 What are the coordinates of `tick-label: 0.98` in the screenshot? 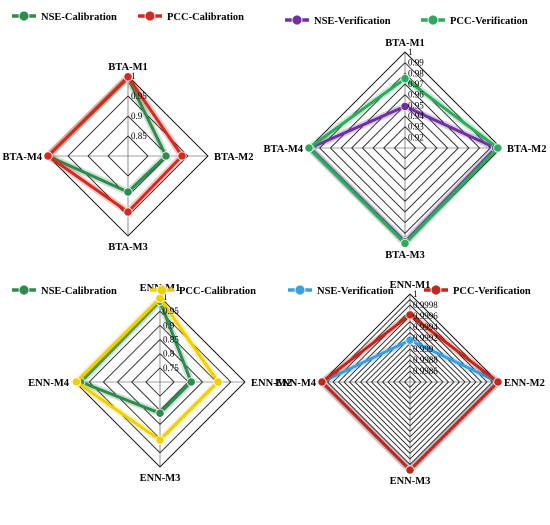 It's located at (416, 73).